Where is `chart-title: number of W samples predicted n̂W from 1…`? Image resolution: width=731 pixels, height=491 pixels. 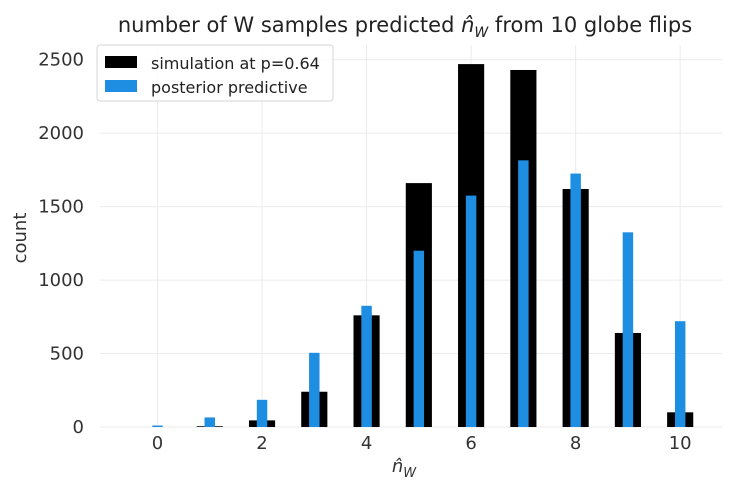
chart-title: number of W samples predicted n̂W from 1… is located at coordinates (405, 27).